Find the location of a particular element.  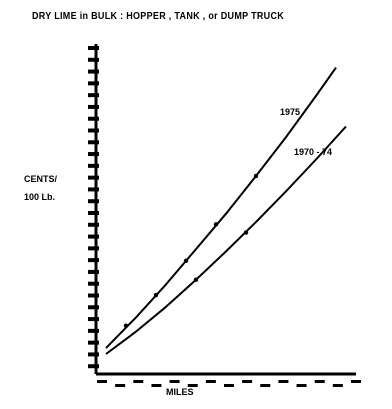

series-label-1975: 1975 is located at coordinates (290, 112).